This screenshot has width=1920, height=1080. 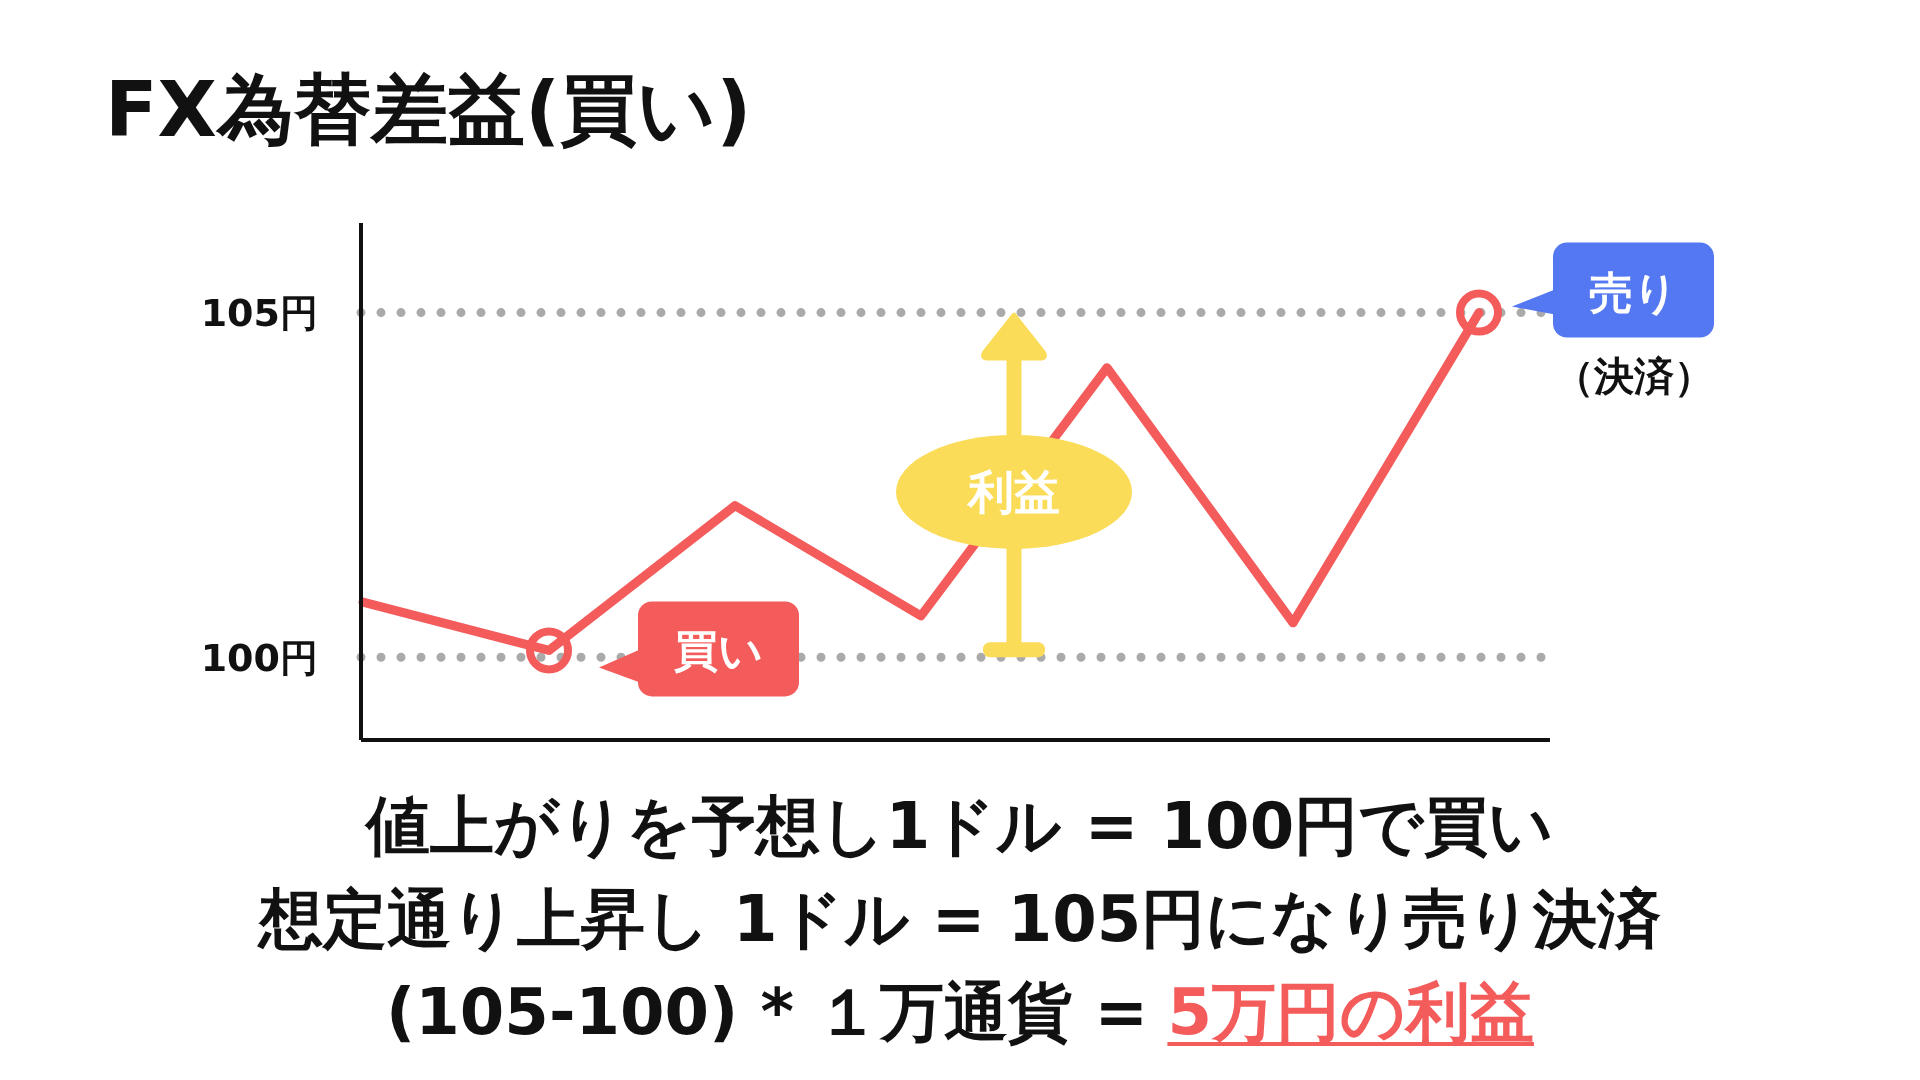 What do you see at coordinates (718, 651) in the screenshot?
I see `annotation: 買い` at bounding box center [718, 651].